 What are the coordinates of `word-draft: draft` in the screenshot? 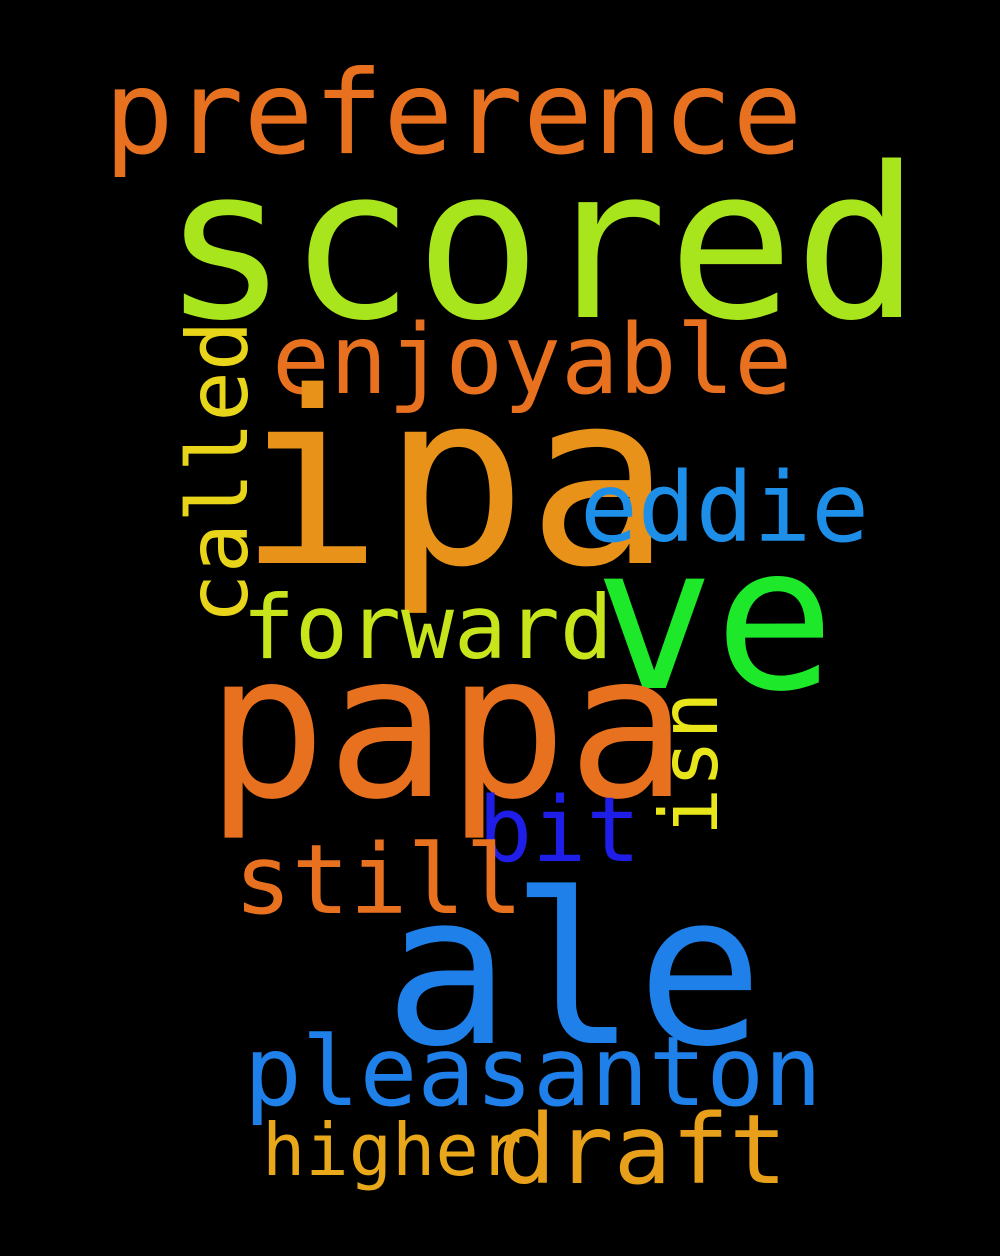 It's located at (642, 1150).